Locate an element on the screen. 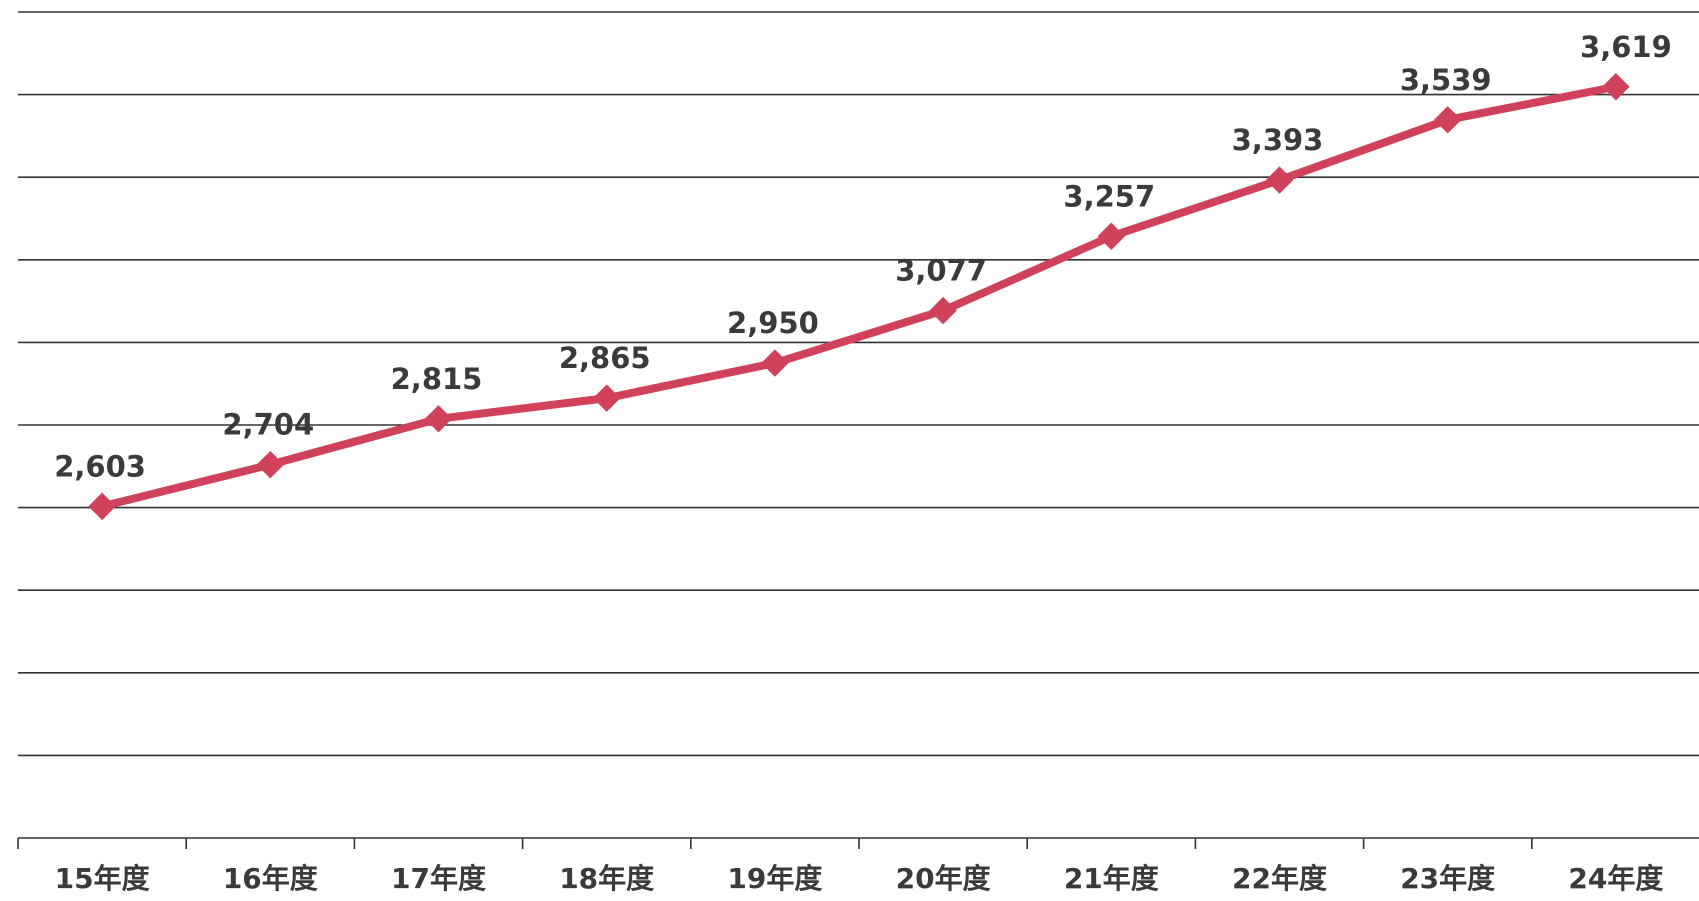 The height and width of the screenshot is (901, 1699). data-label: 2,950 is located at coordinates (773, 323).